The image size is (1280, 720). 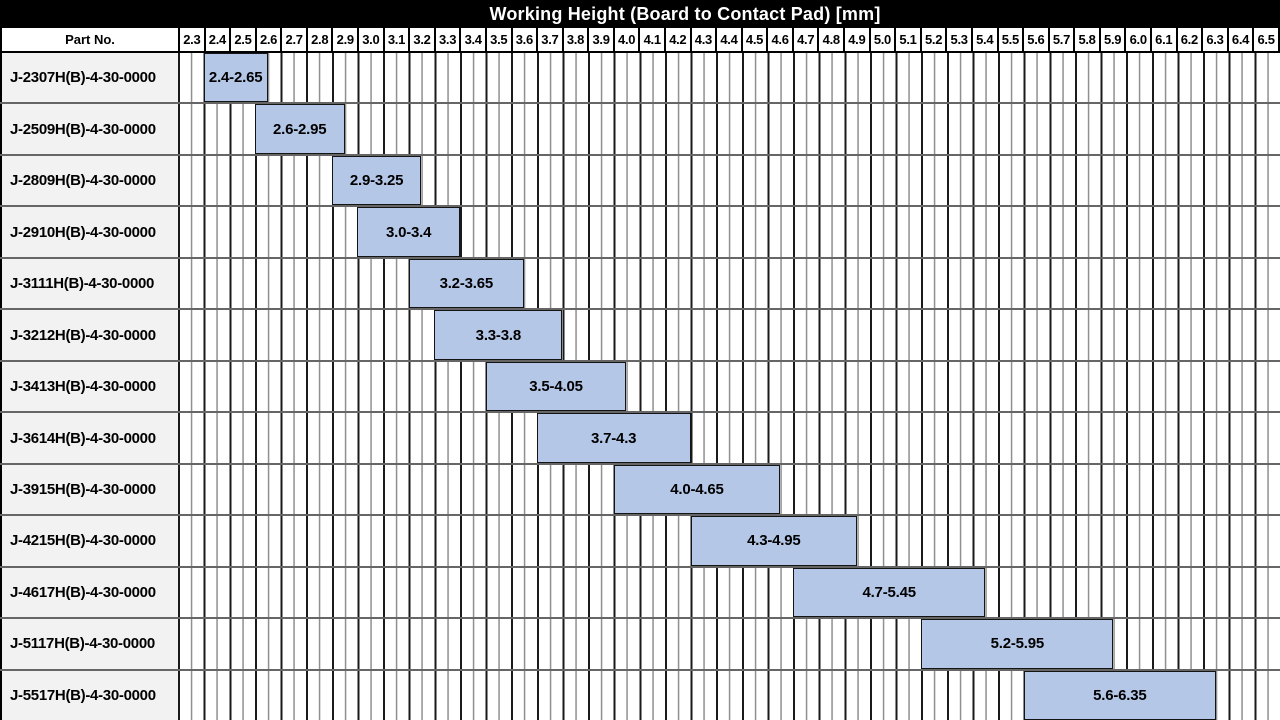 I want to click on row-grid: 4.0-4.65, so click(x=729, y=489).